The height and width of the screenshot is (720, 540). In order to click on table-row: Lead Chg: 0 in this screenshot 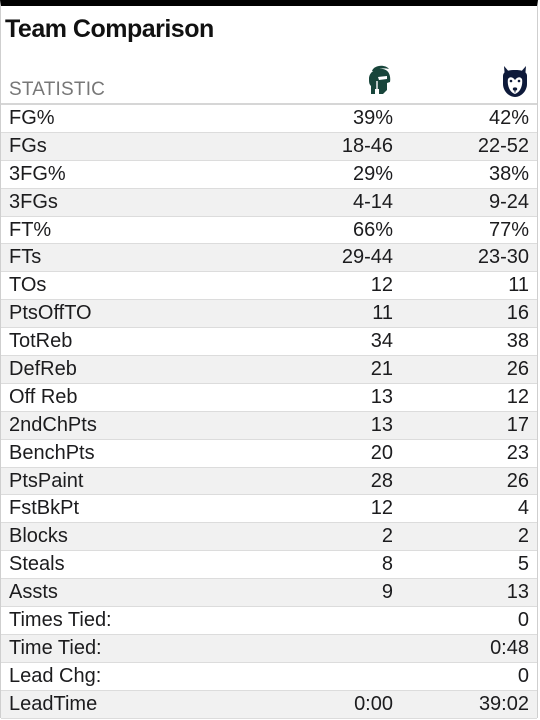, I will do `click(269, 677)`.